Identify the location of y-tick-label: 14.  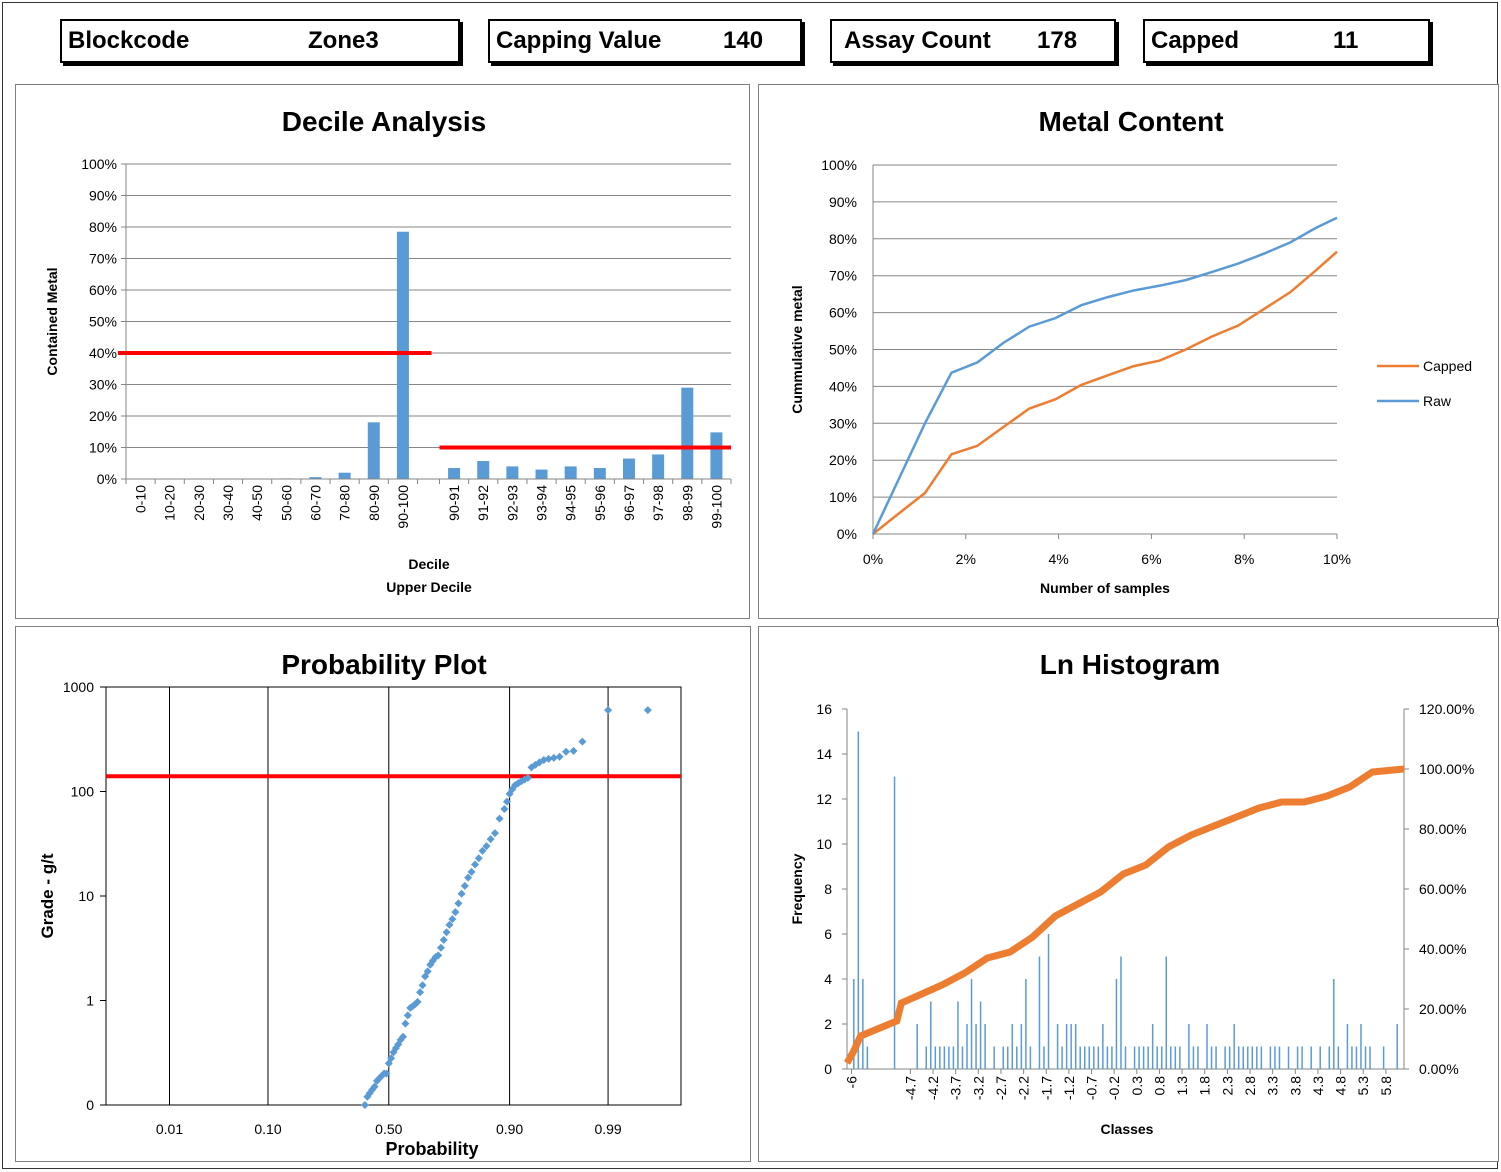
(824, 754).